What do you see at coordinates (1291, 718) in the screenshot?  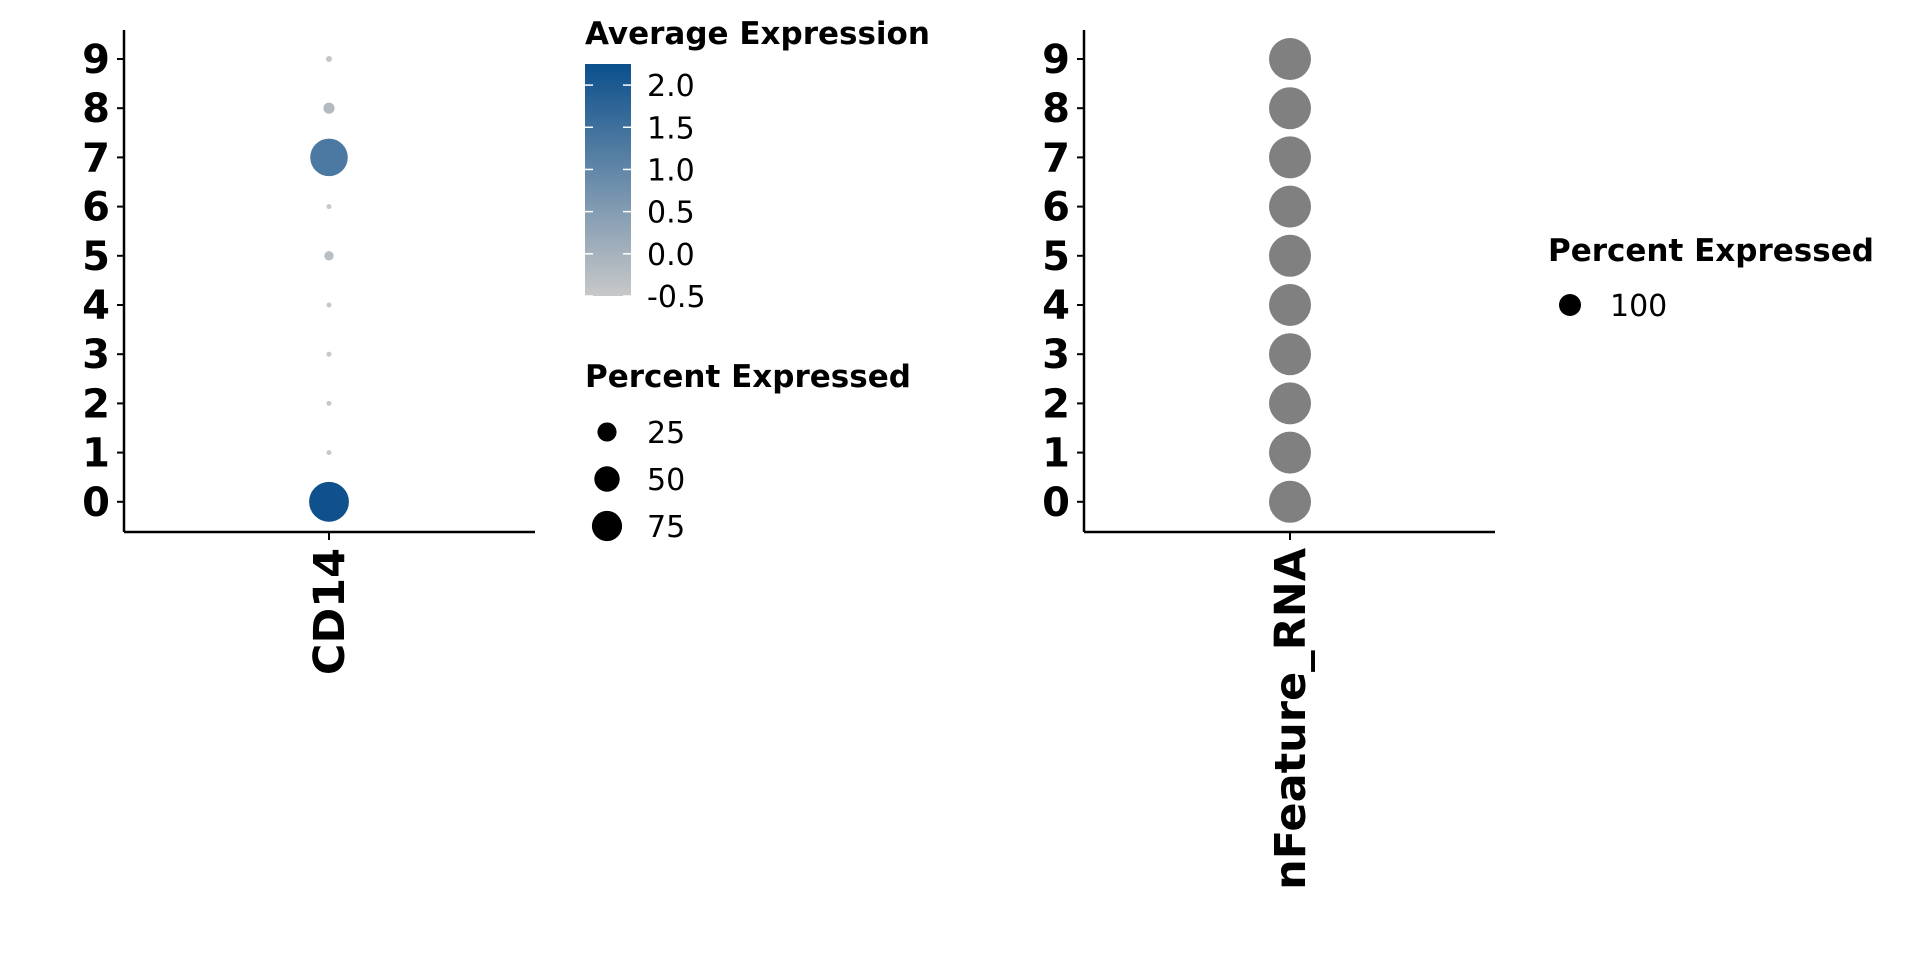 I see `x-tick-label-nfeature-rna: nFeature_RNA` at bounding box center [1291, 718].